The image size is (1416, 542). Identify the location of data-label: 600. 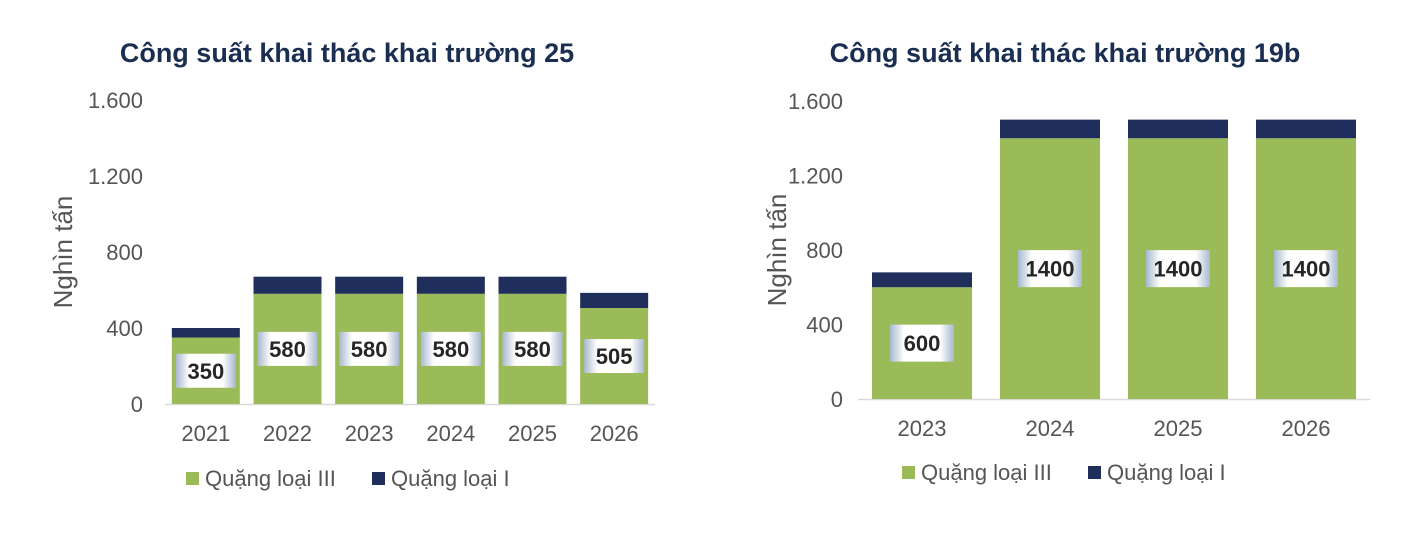
(922, 343).